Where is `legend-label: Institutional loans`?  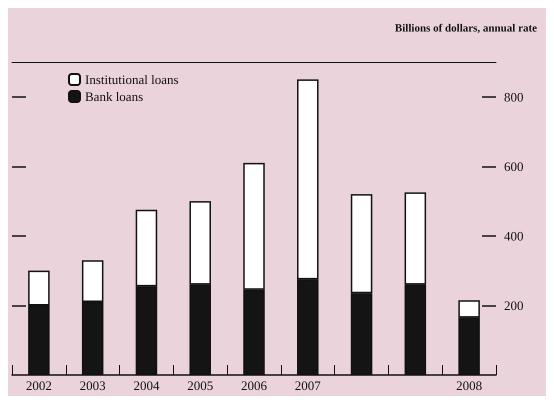
legend-label: Institutional loans is located at coordinates (132, 79).